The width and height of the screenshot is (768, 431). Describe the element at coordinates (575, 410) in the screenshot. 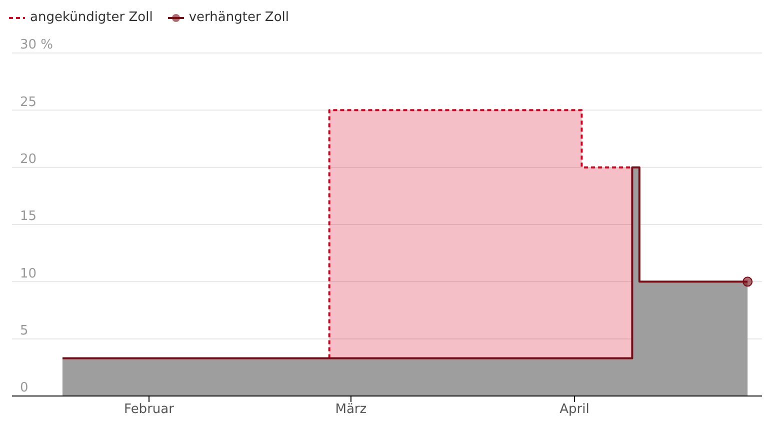

I see `x-tick-label: April` at that location.